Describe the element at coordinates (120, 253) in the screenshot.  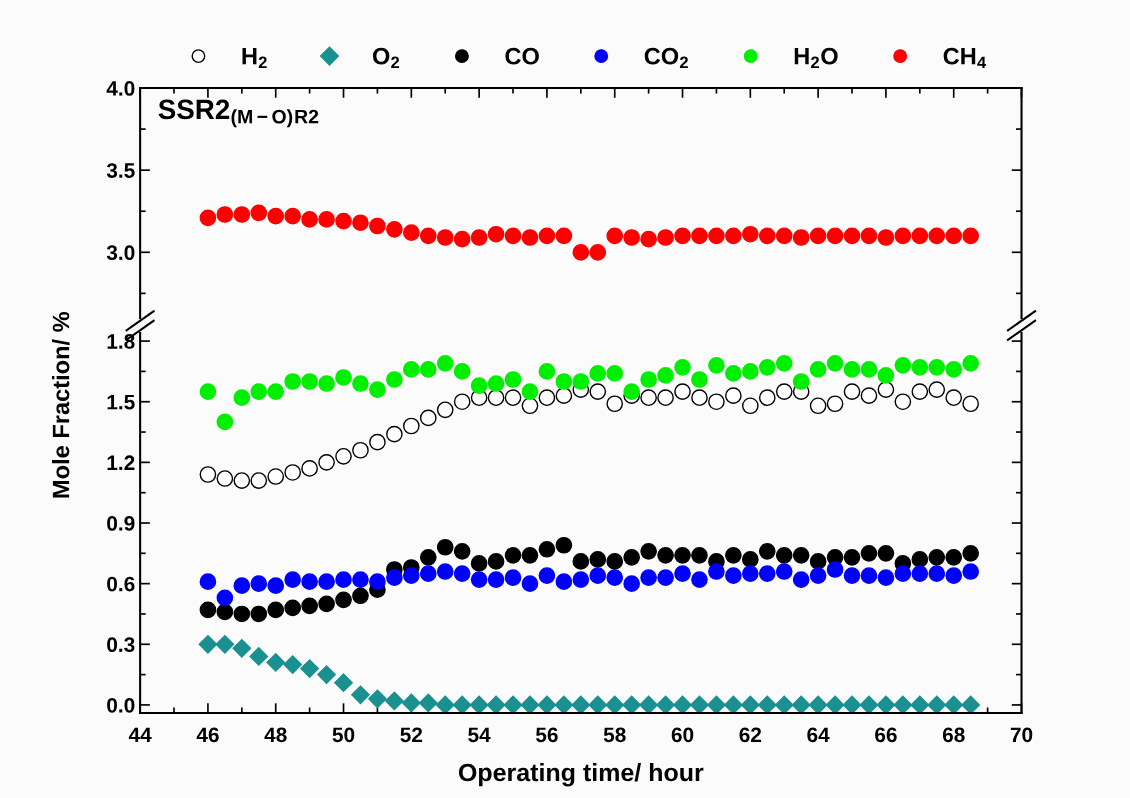
I see `y-tick-label: 3.0` at that location.